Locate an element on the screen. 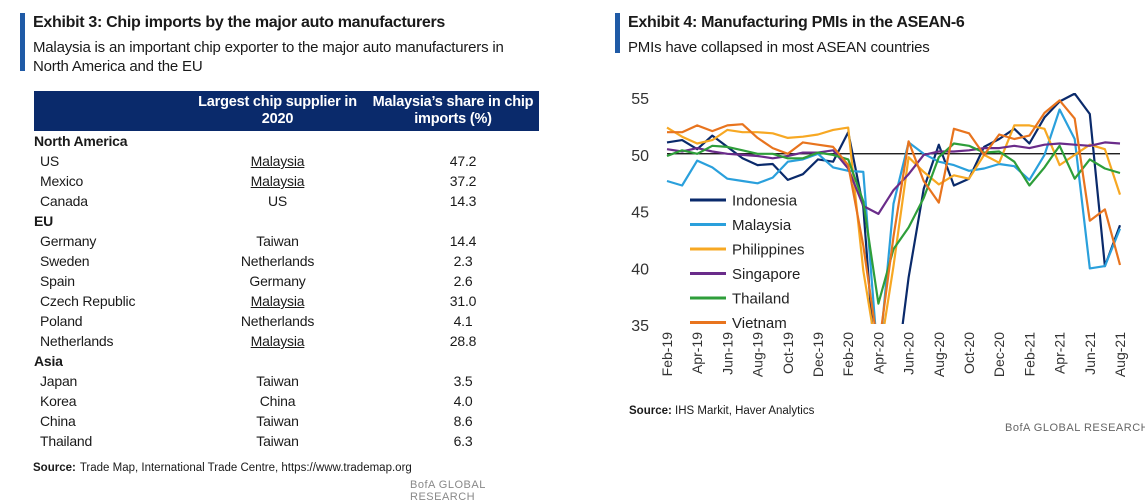 The image size is (1145, 503). share-cell: 28.8 is located at coordinates (463, 341).